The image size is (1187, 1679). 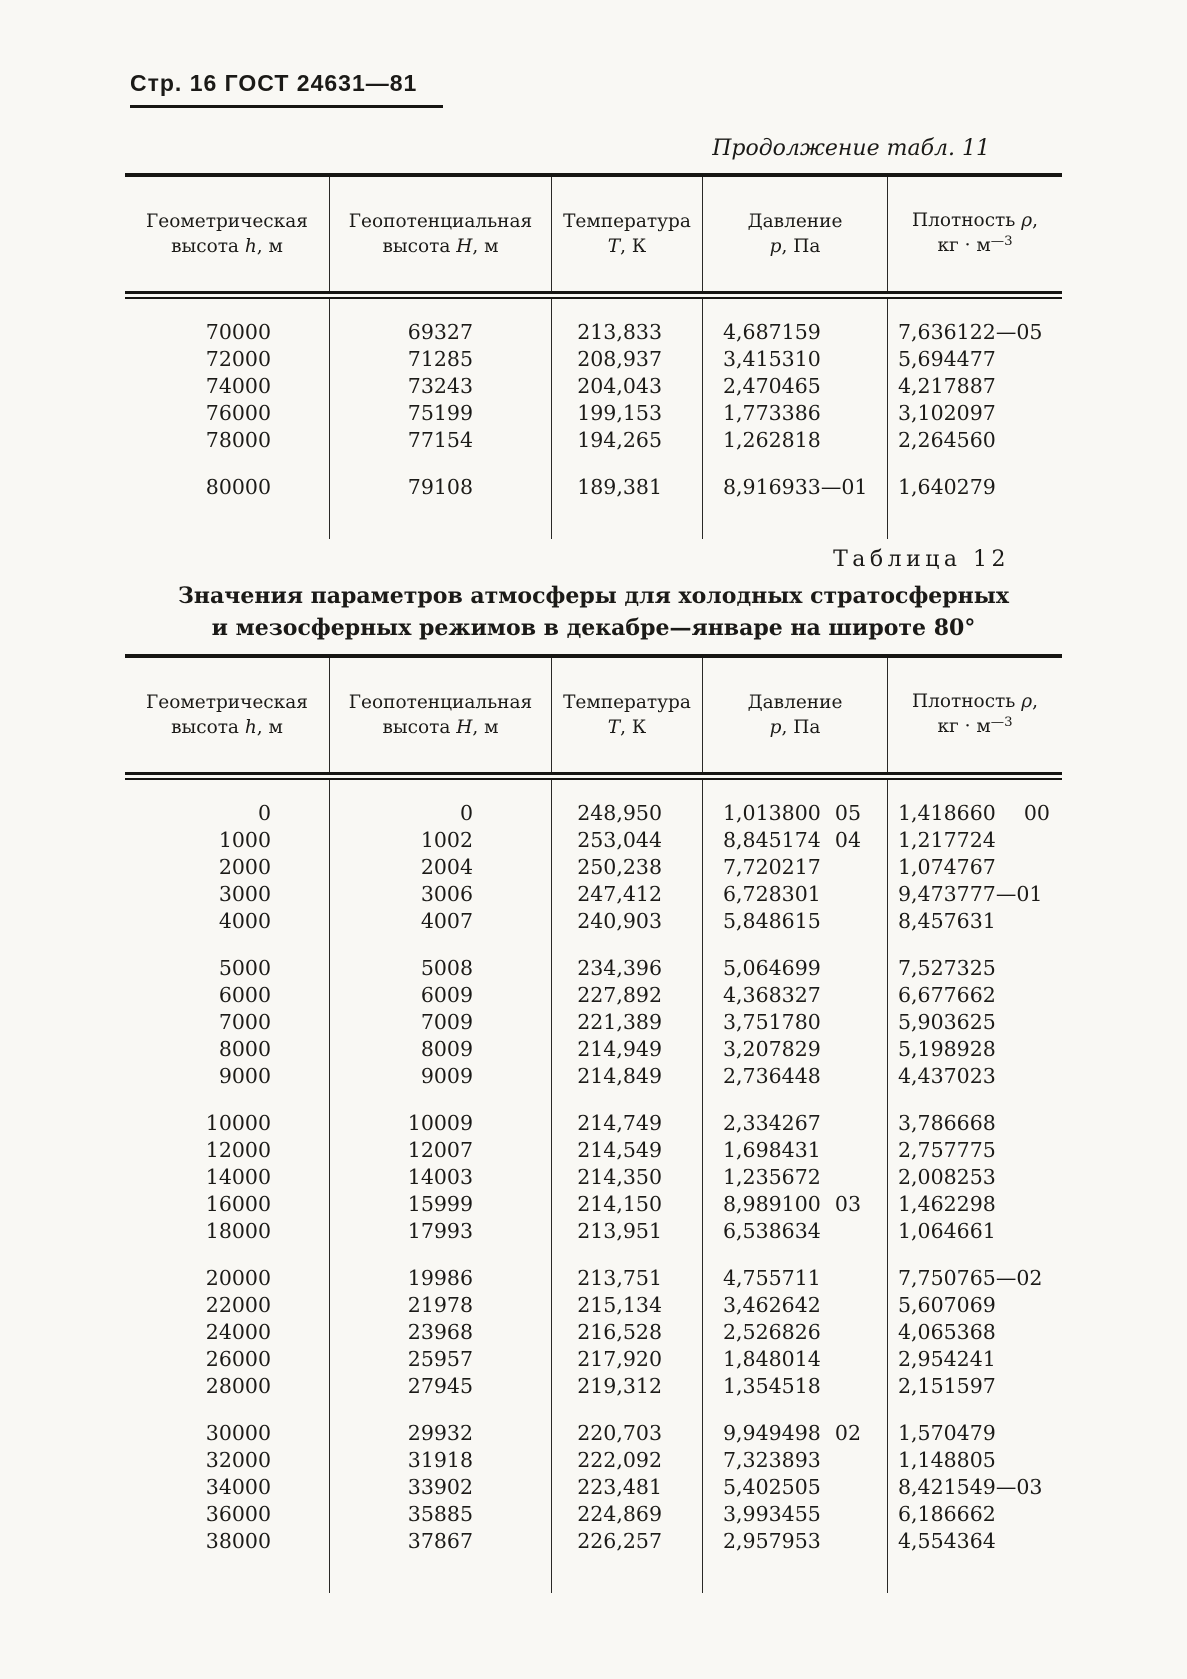 I want to click on cell-temperature: 222,092, so click(x=619, y=1460).